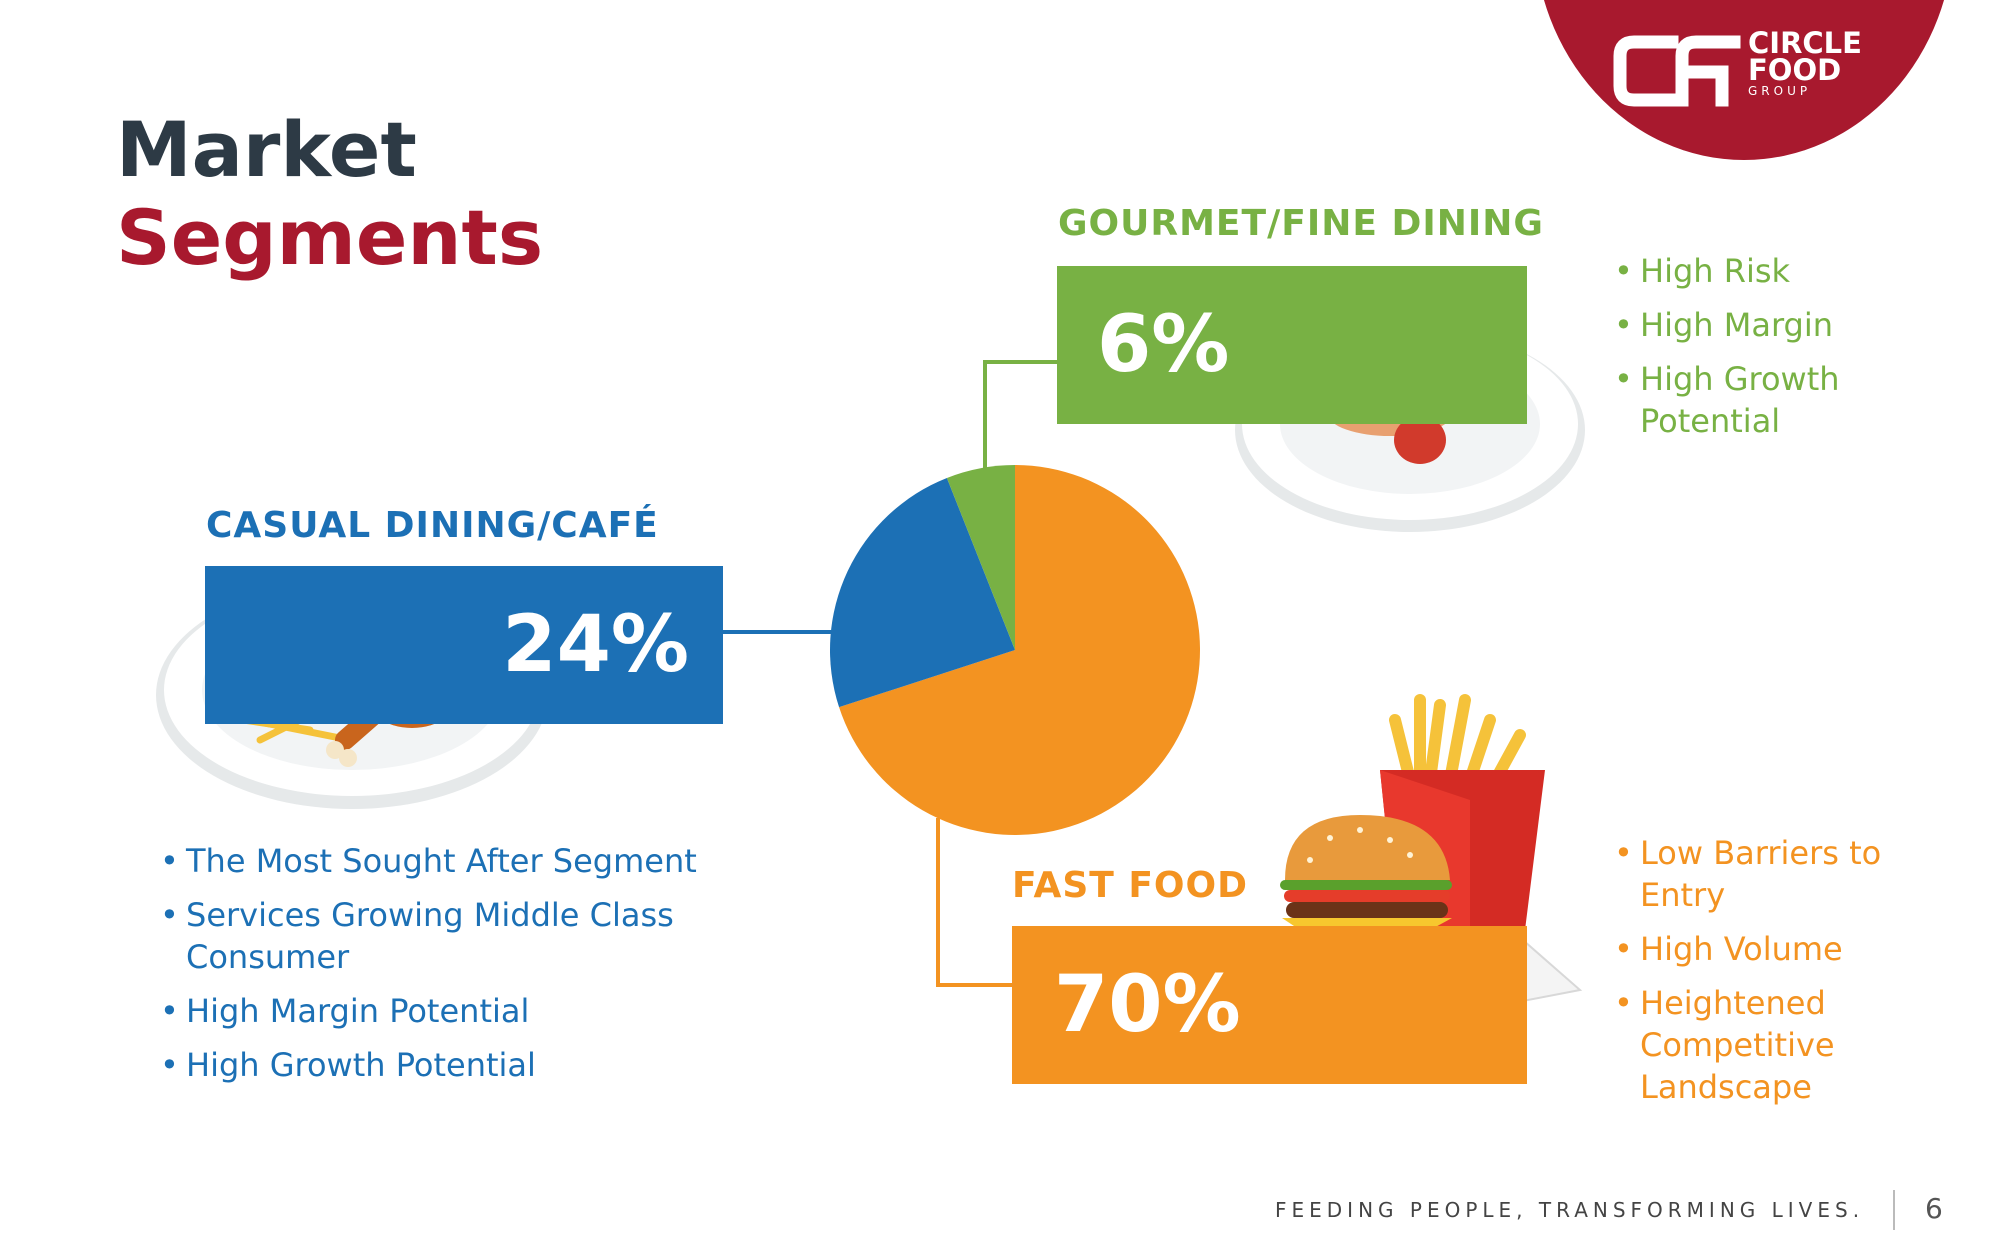 This screenshot has width=2000, height=1254. What do you see at coordinates (330, 237) in the screenshot?
I see `page-title-line2: Segments` at bounding box center [330, 237].